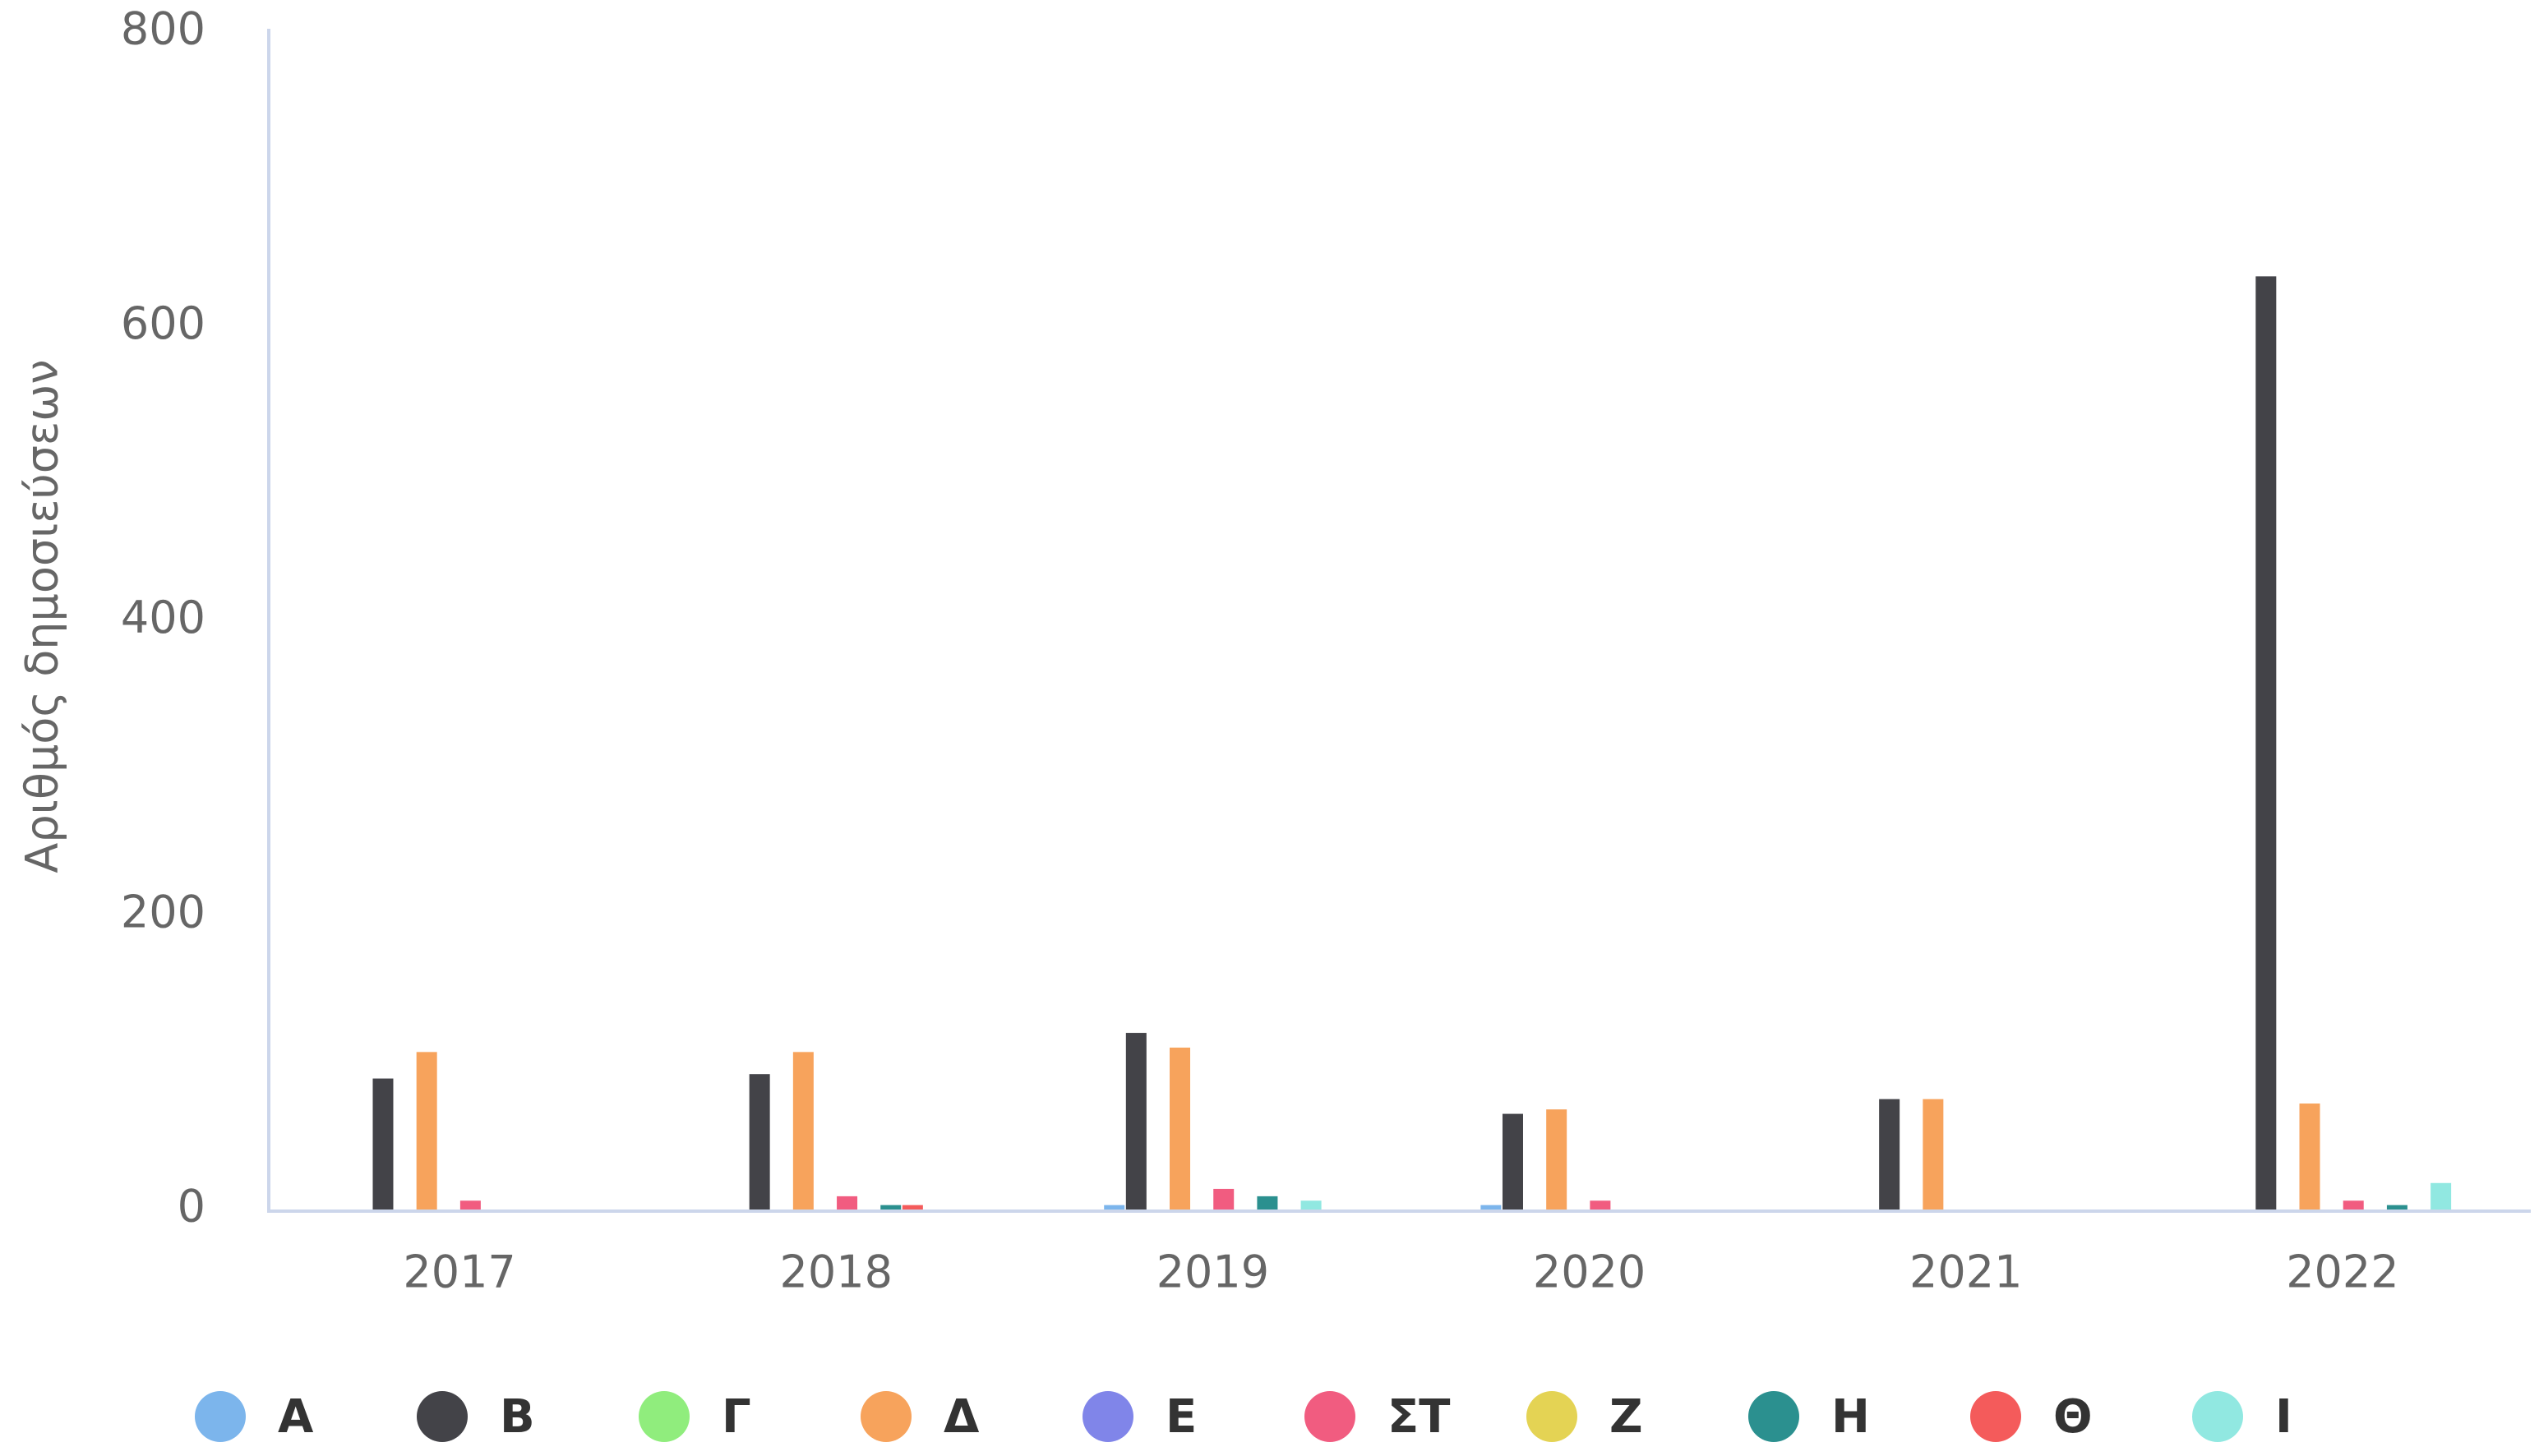  Describe the element at coordinates (163, 29) in the screenshot. I see `y-tick-label: 800` at that location.